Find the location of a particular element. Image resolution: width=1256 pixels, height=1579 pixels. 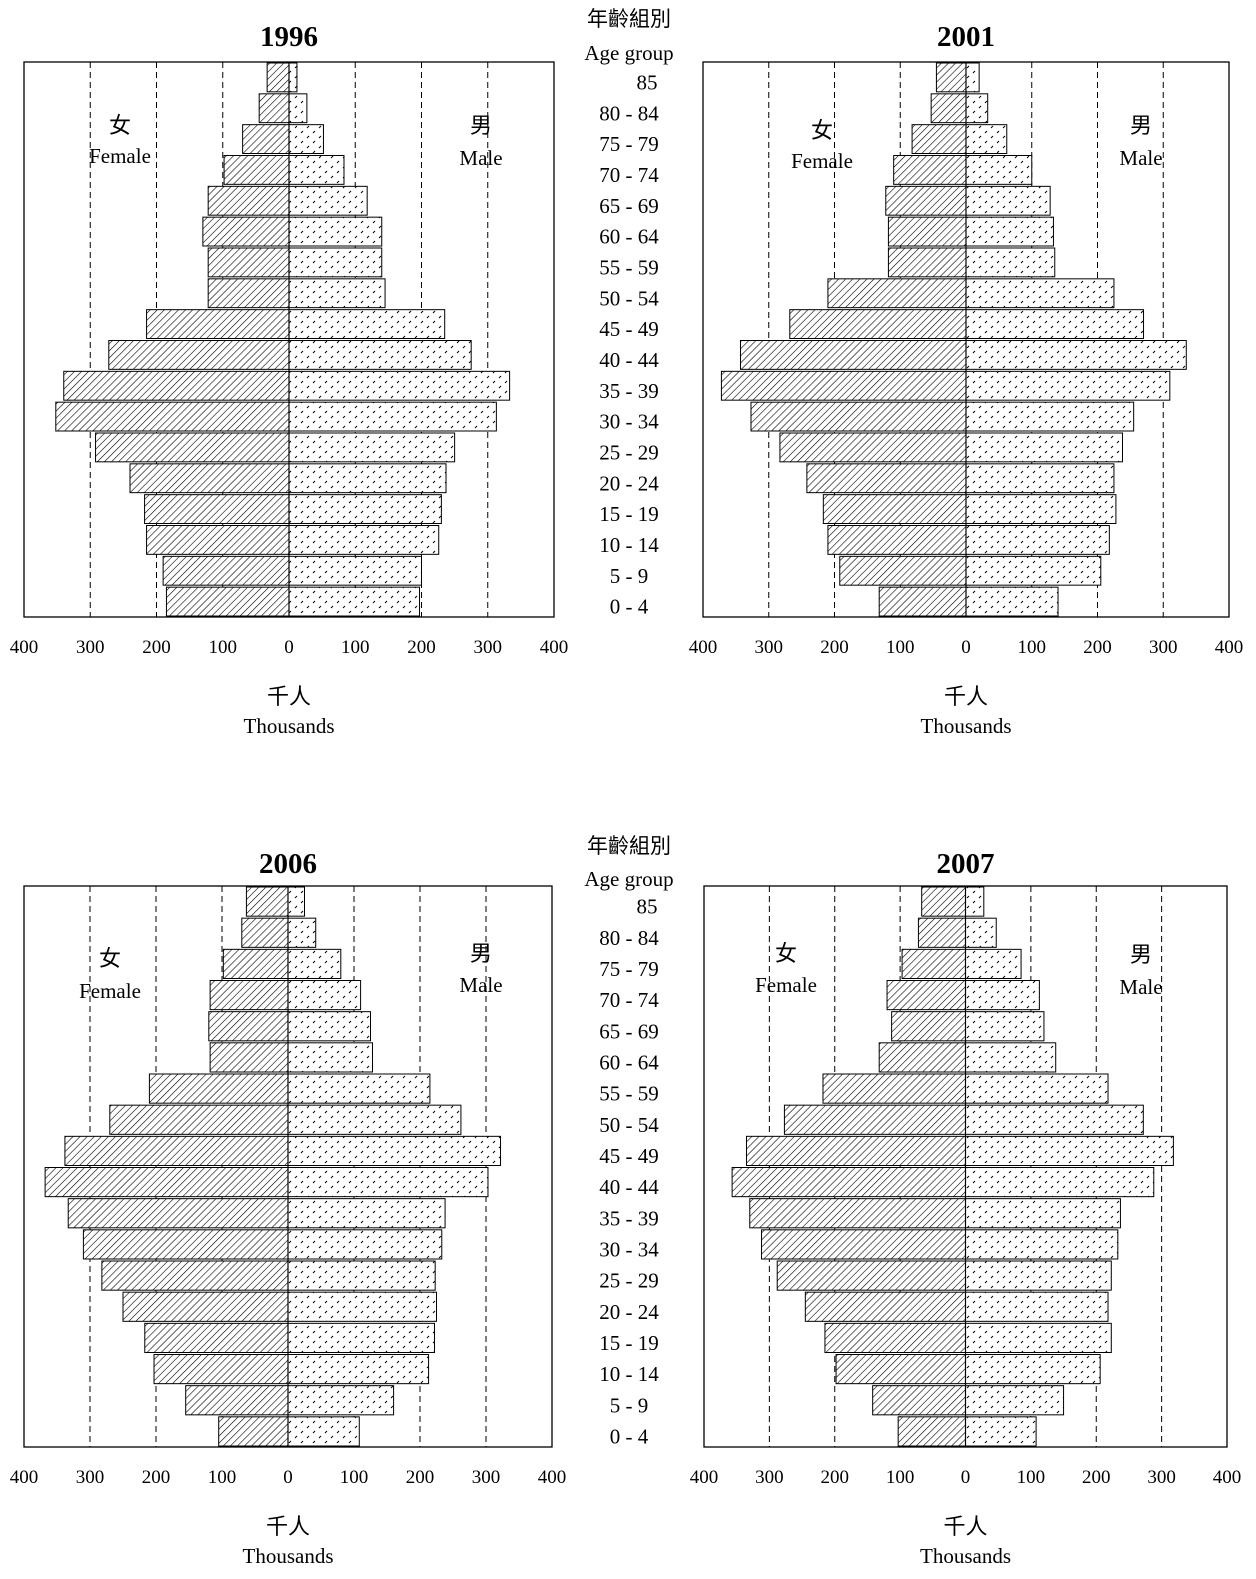

age-group-label: 40 - 44 is located at coordinates (629, 360).